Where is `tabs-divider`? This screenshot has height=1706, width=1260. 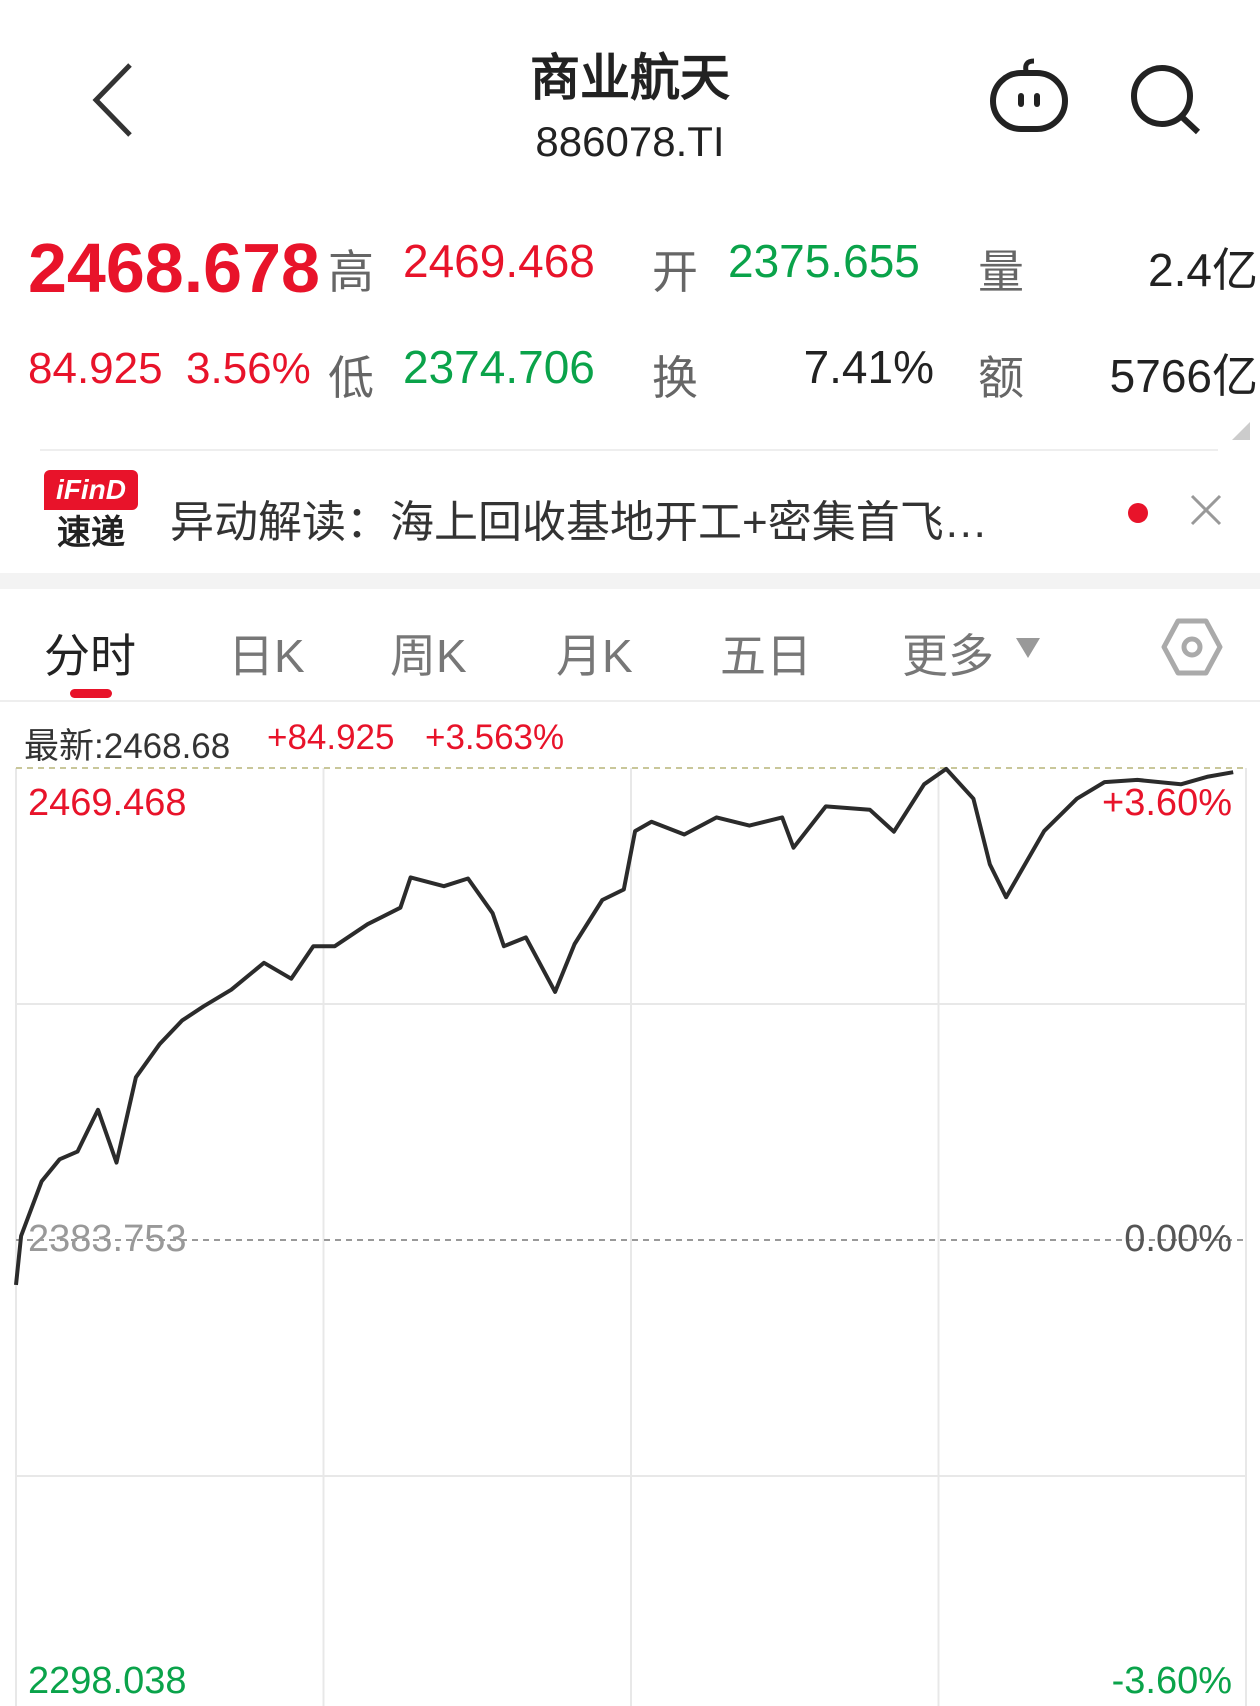 tabs-divider is located at coordinates (630, 701).